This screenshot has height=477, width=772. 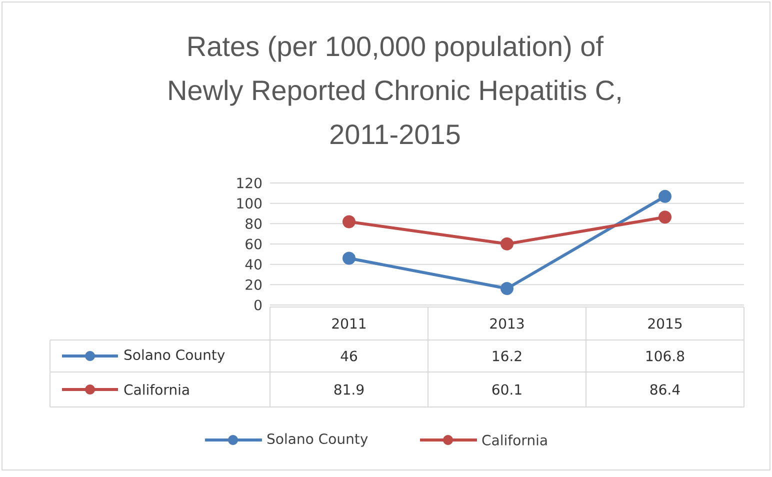 What do you see at coordinates (507, 389) in the screenshot?
I see `data-label: 60.1` at bounding box center [507, 389].